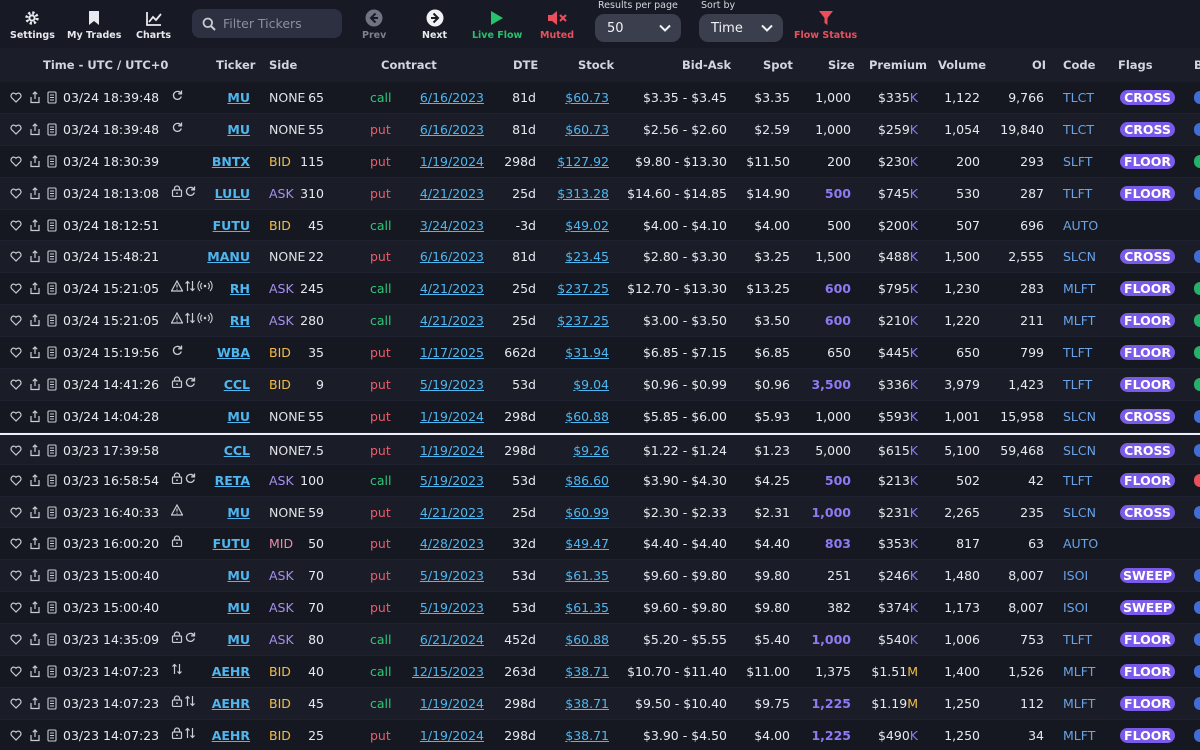 The width and height of the screenshot is (1200, 750). Describe the element at coordinates (451, 353) in the screenshot. I see `expiry-link: 1/17/2025` at that location.